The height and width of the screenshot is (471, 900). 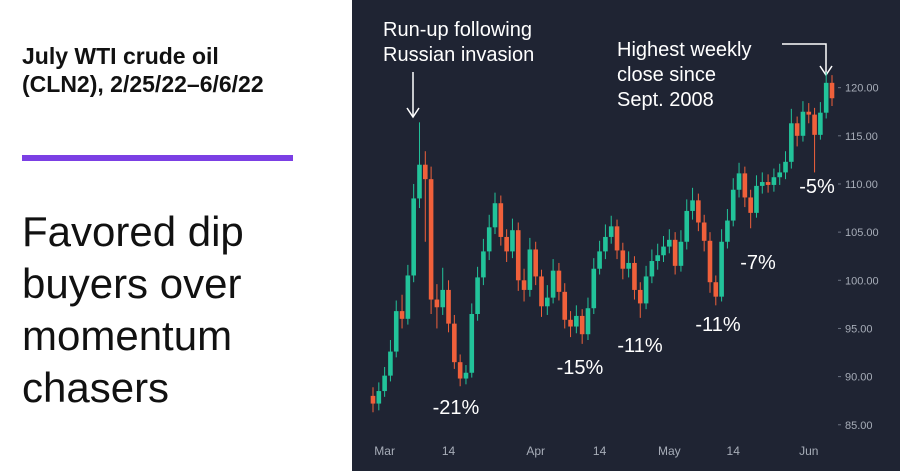 I want to click on annotation: -5%, so click(x=817, y=187).